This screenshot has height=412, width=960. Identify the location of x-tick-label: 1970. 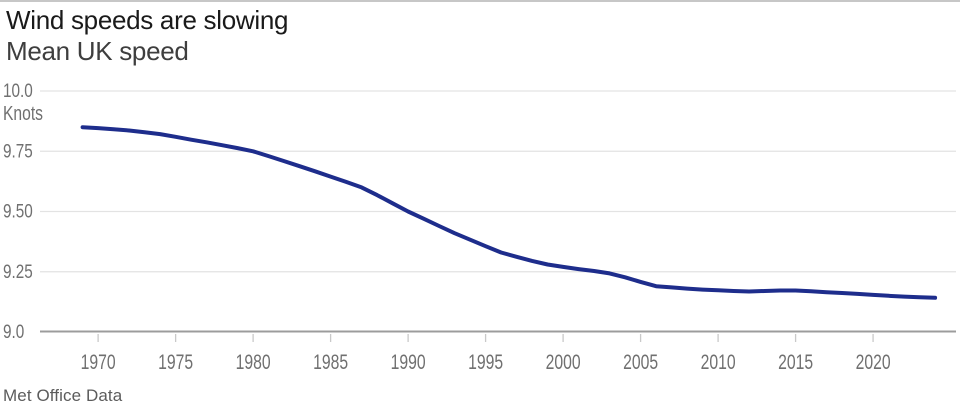
(98, 362).